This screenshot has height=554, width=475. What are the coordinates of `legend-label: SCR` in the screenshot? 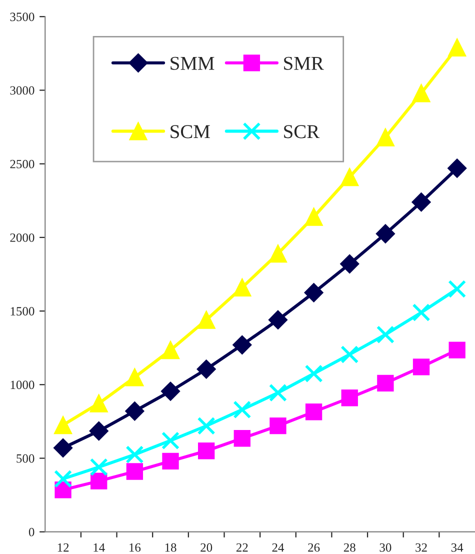 It's located at (302, 131).